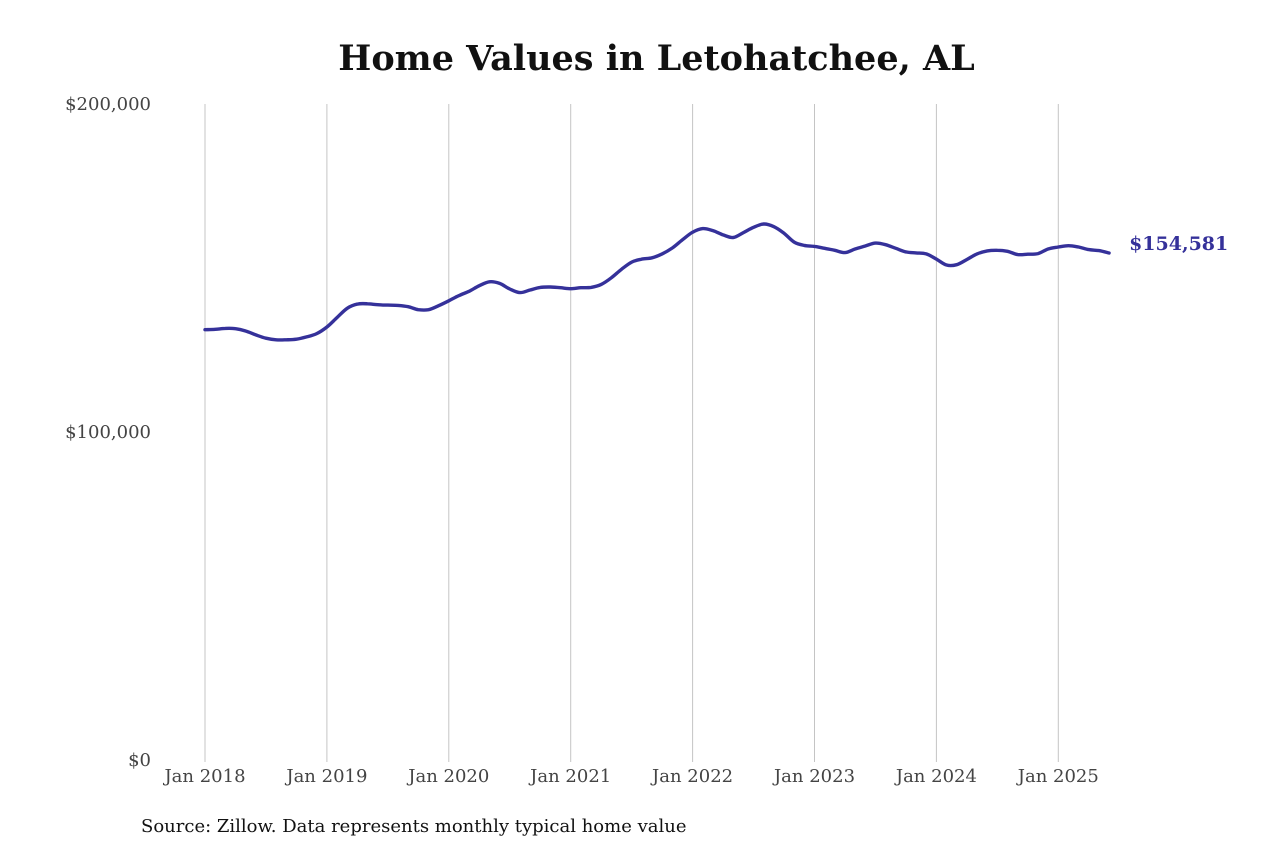  Describe the element at coordinates (691, 776) in the screenshot. I see `x-tick-label: Jan 2022` at that location.